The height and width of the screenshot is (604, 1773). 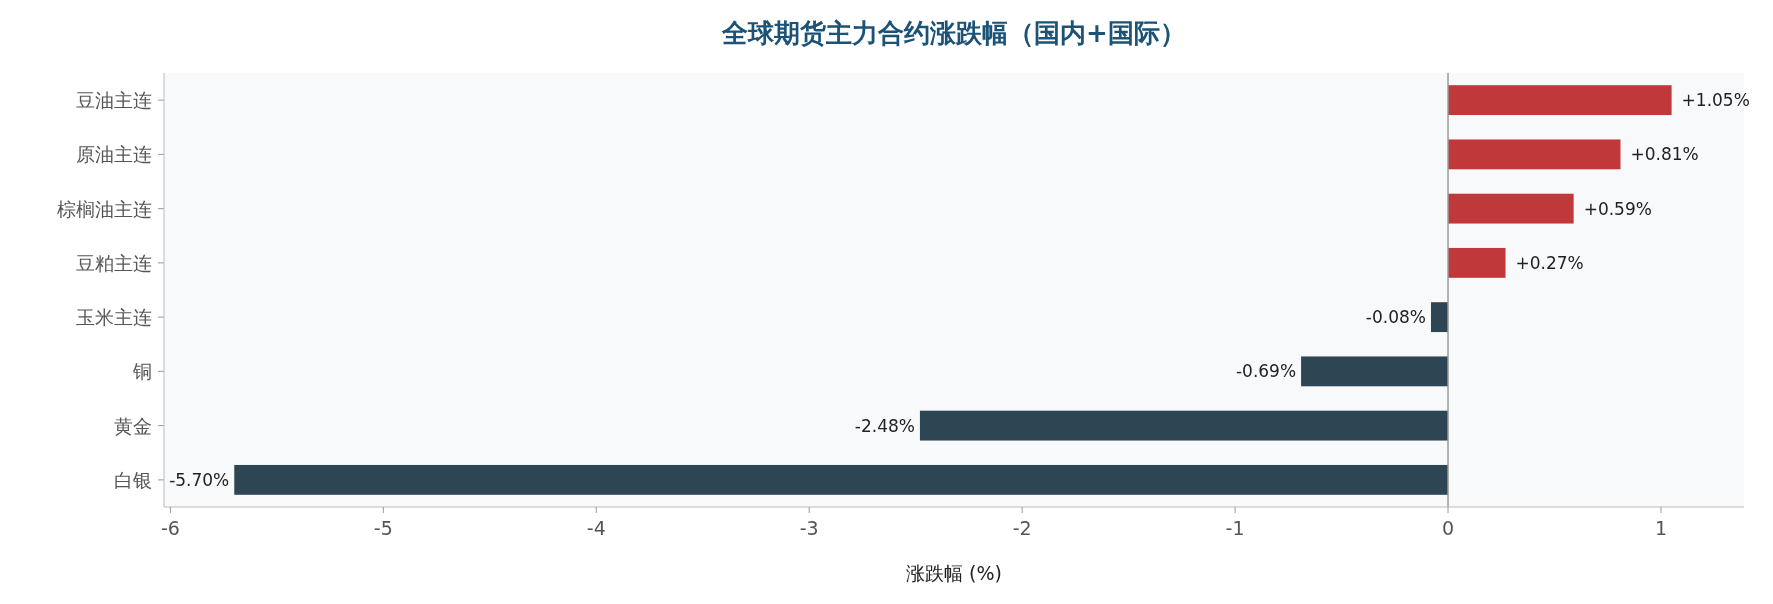 What do you see at coordinates (1715, 100) in the screenshot?
I see `data-label: +1.05%` at bounding box center [1715, 100].